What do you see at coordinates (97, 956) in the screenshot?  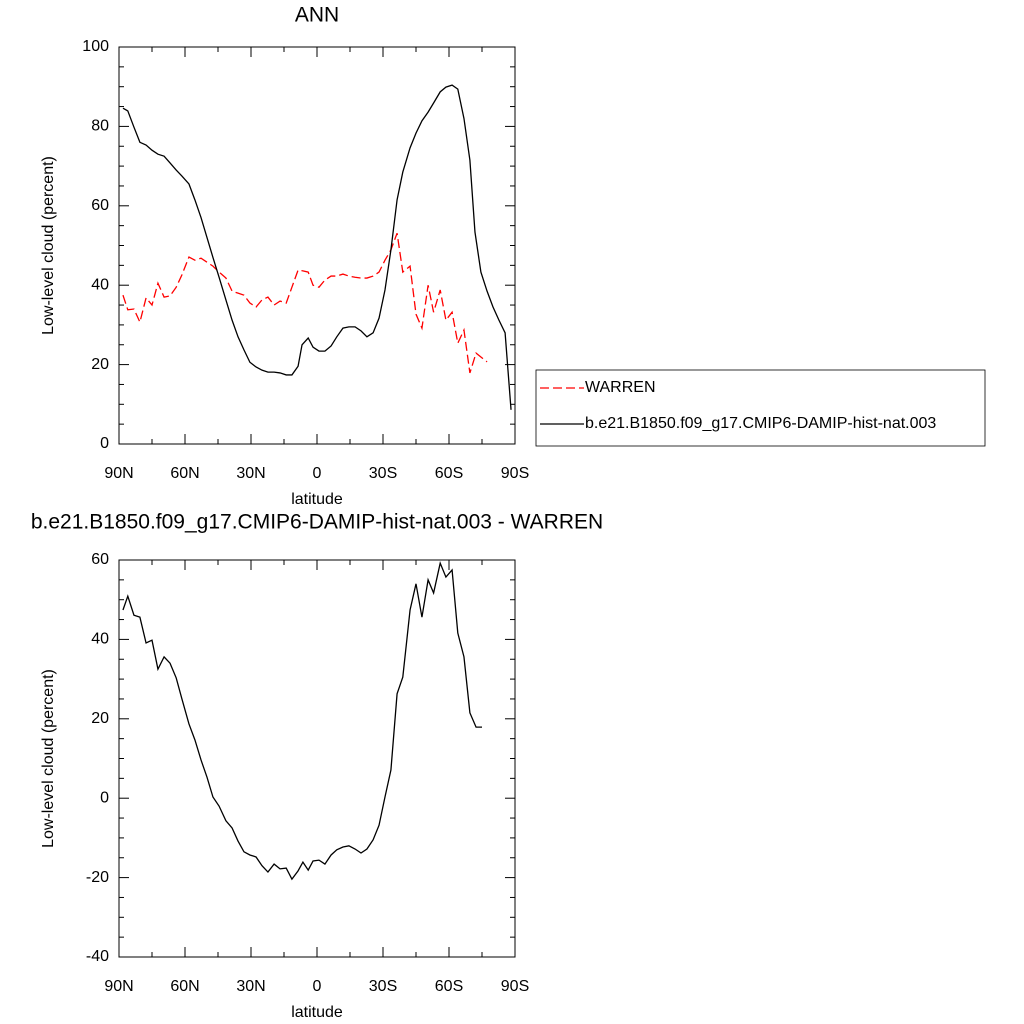 I see `y-tick-label: -40` at bounding box center [97, 956].